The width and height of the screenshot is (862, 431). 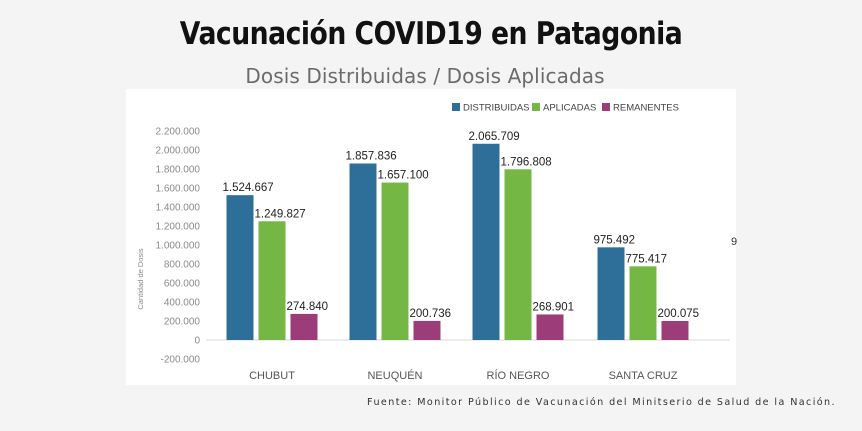 I want to click on data-label: 1.249.827, so click(x=280, y=214).